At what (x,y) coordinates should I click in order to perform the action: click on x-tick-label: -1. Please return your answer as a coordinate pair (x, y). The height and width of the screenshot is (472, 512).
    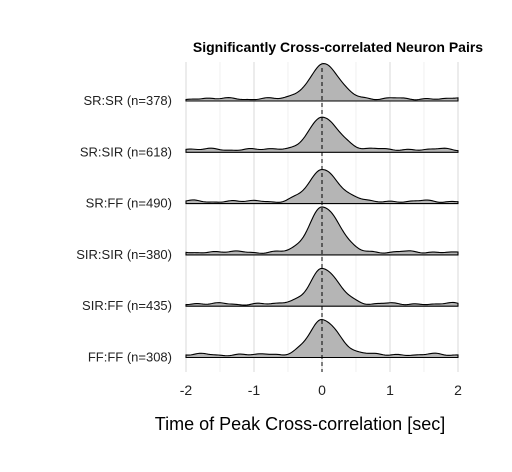
    Looking at the image, I should click on (254, 390).